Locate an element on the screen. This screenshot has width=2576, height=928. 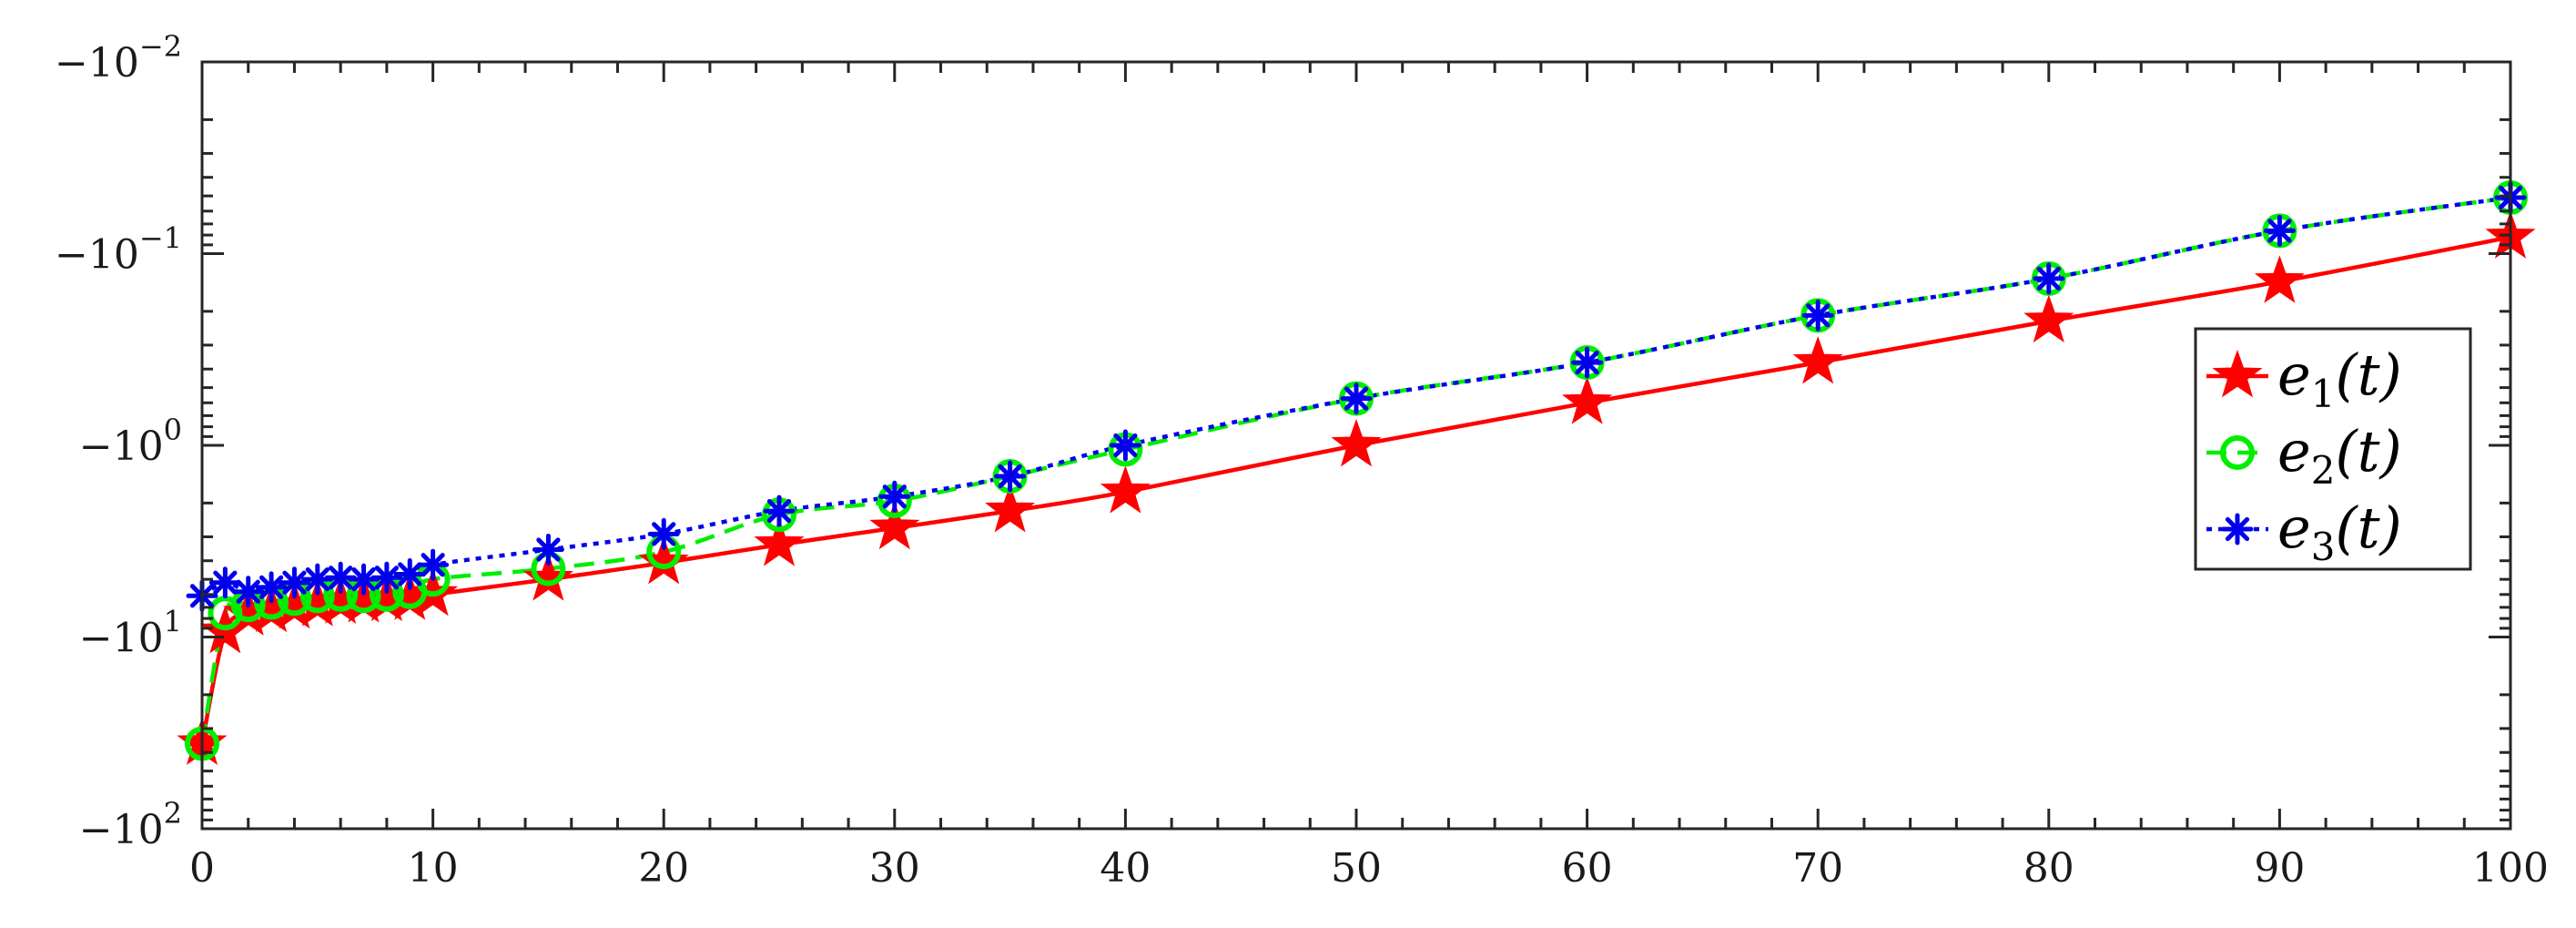
legend-label-1: e1(t) is located at coordinates (2339, 379).